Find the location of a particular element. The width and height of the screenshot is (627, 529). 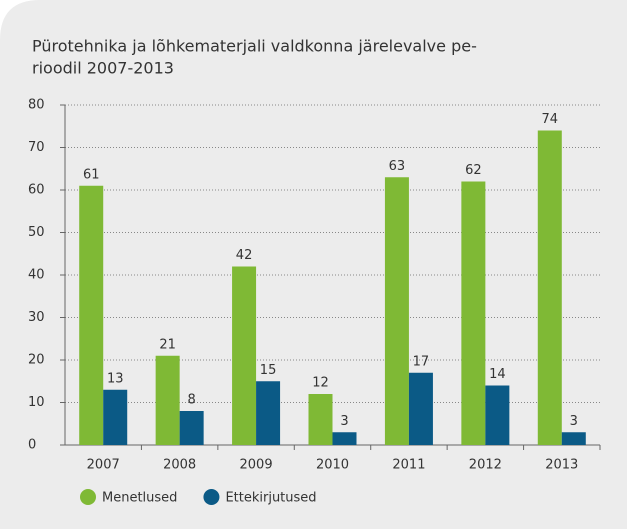

x-tick-label: 2010 is located at coordinates (332, 465).